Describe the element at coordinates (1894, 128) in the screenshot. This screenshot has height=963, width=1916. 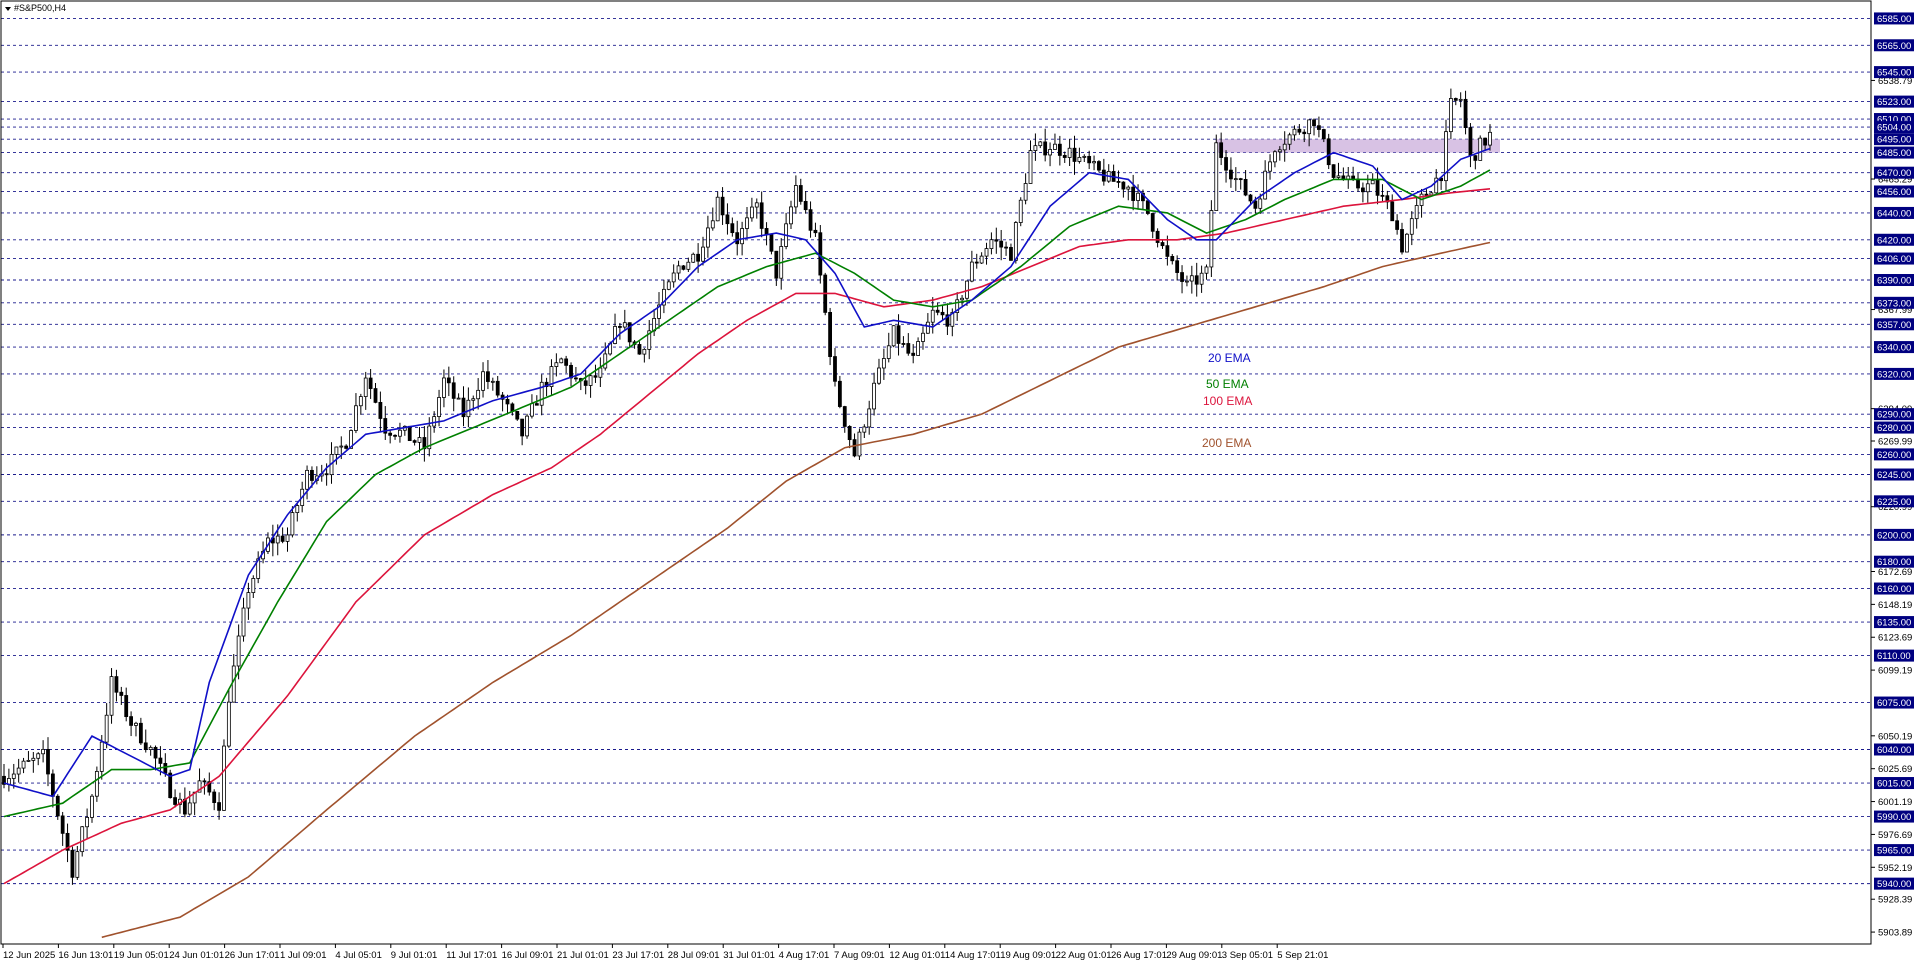
I see `price-level-label-text: 6504.00` at that location.